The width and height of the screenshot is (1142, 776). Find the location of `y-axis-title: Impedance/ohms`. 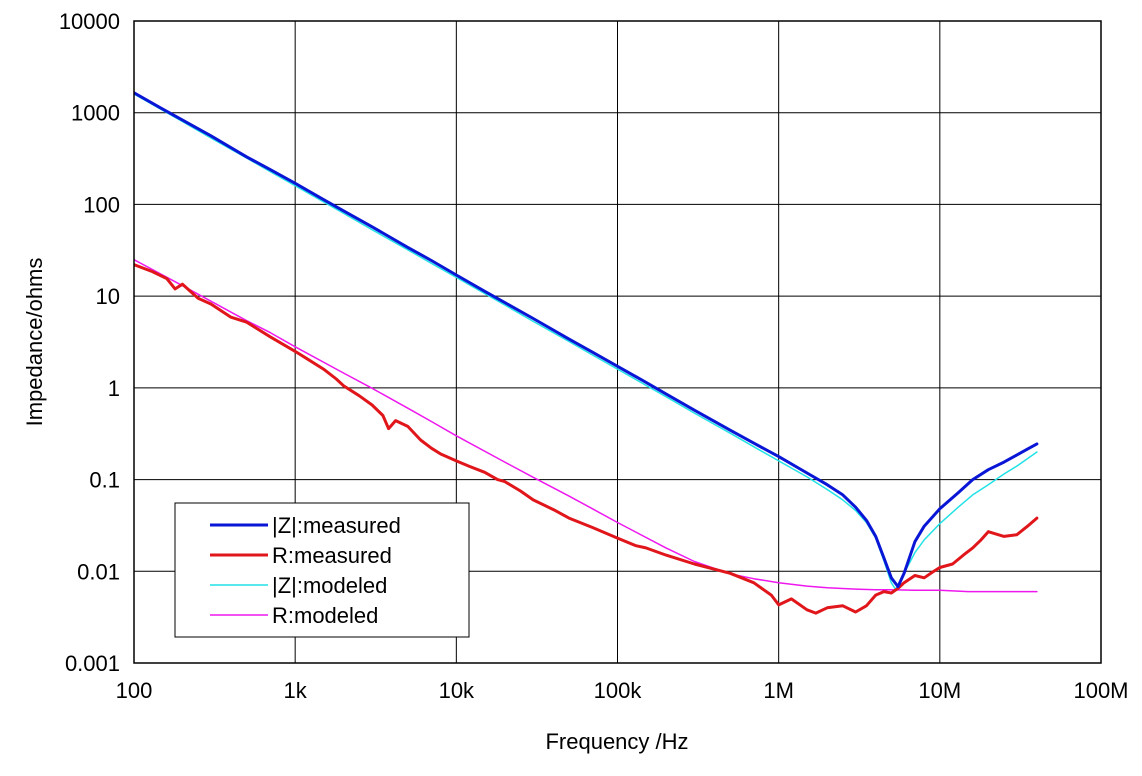

y-axis-title: Impedance/ohms is located at coordinates (34, 342).